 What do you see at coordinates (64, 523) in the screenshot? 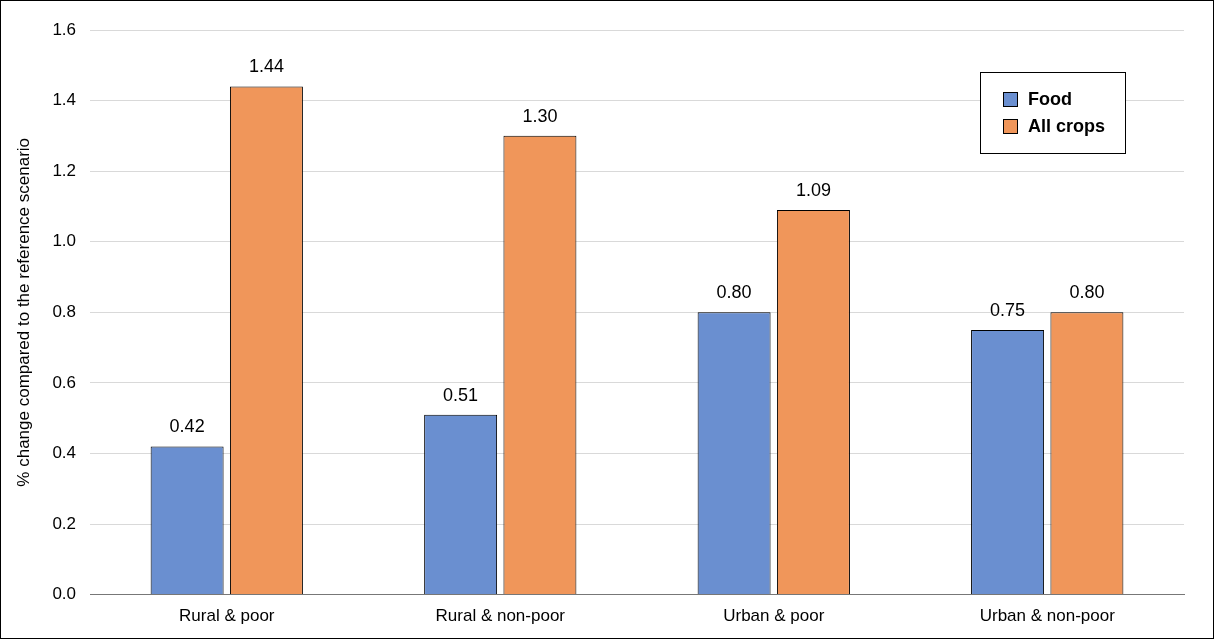
I see `y-tick-label: 0.2` at bounding box center [64, 523].